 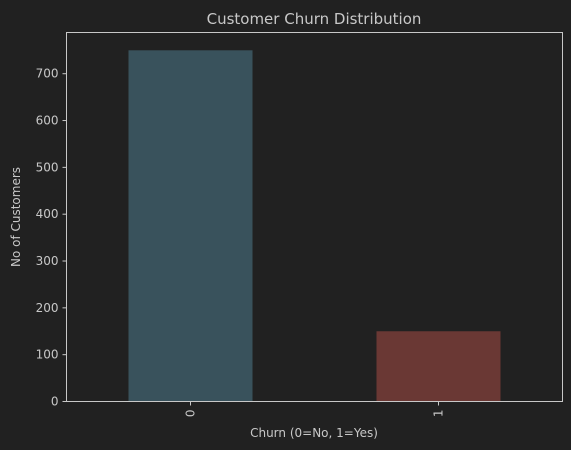 I want to click on x-tick-label: 0, so click(x=191, y=414).